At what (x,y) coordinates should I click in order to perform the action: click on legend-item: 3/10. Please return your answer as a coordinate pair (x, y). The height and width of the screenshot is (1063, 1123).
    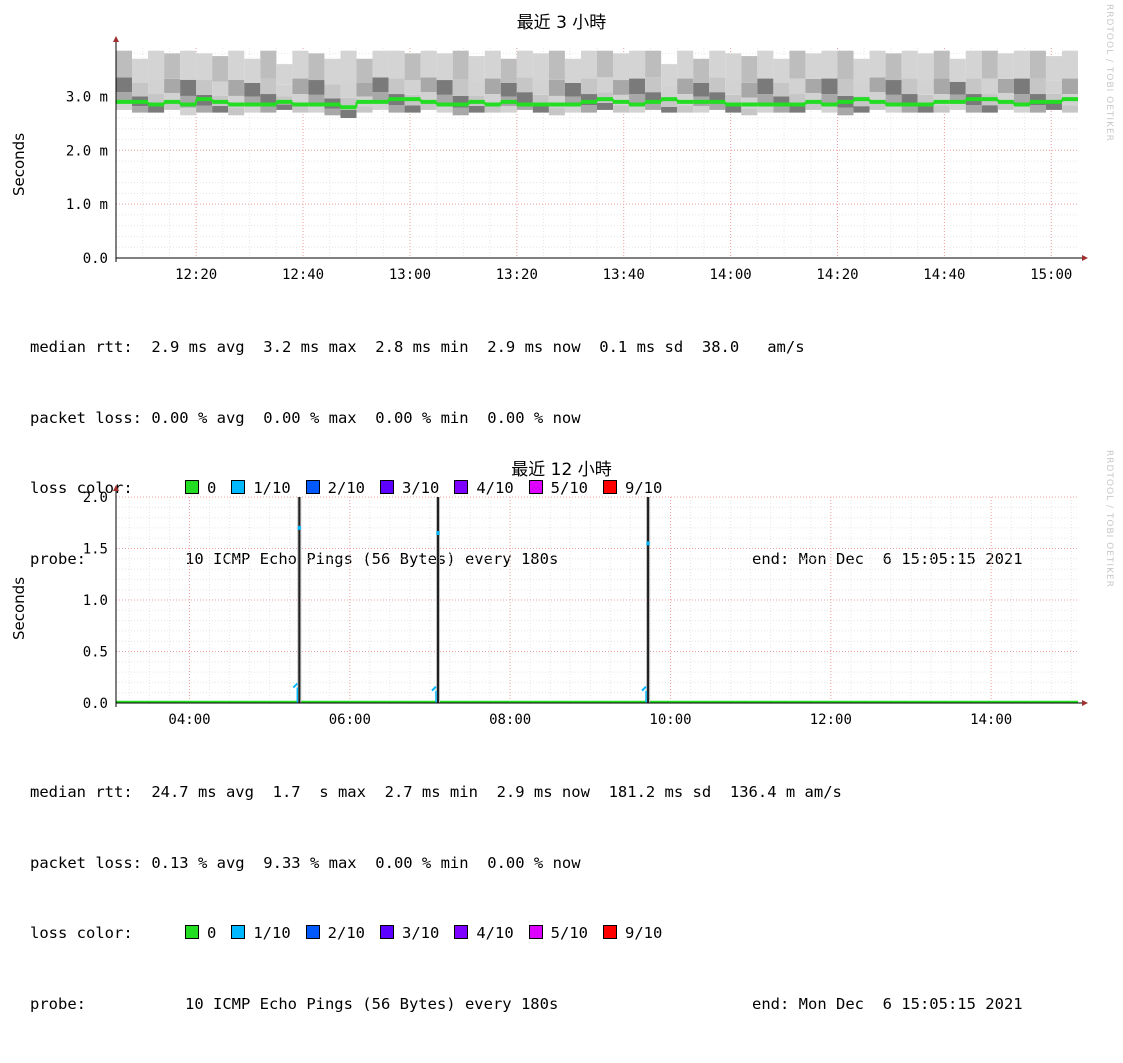
    Looking at the image, I should click on (409, 934).